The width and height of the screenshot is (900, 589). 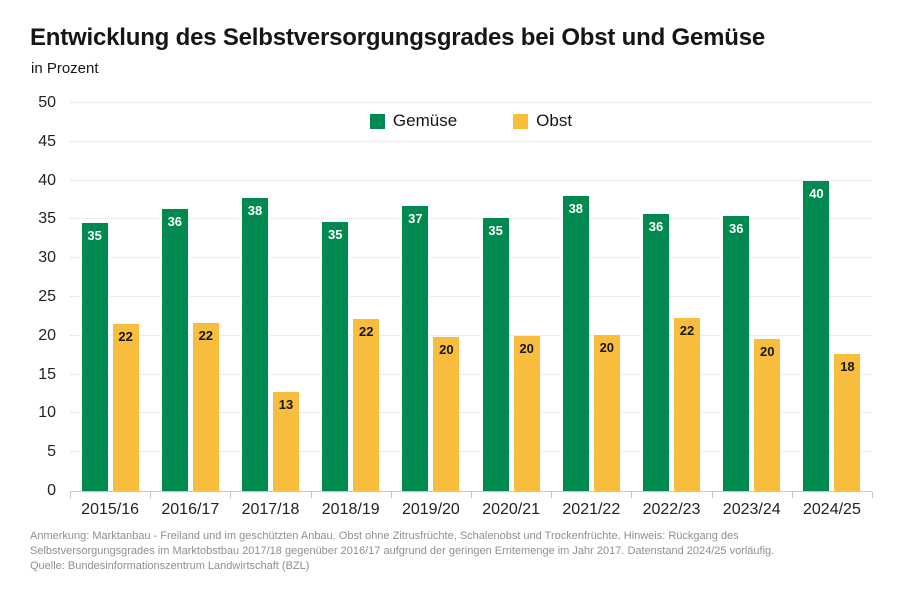 I want to click on legend-item-gemuese: Gemüse, so click(x=413, y=121).